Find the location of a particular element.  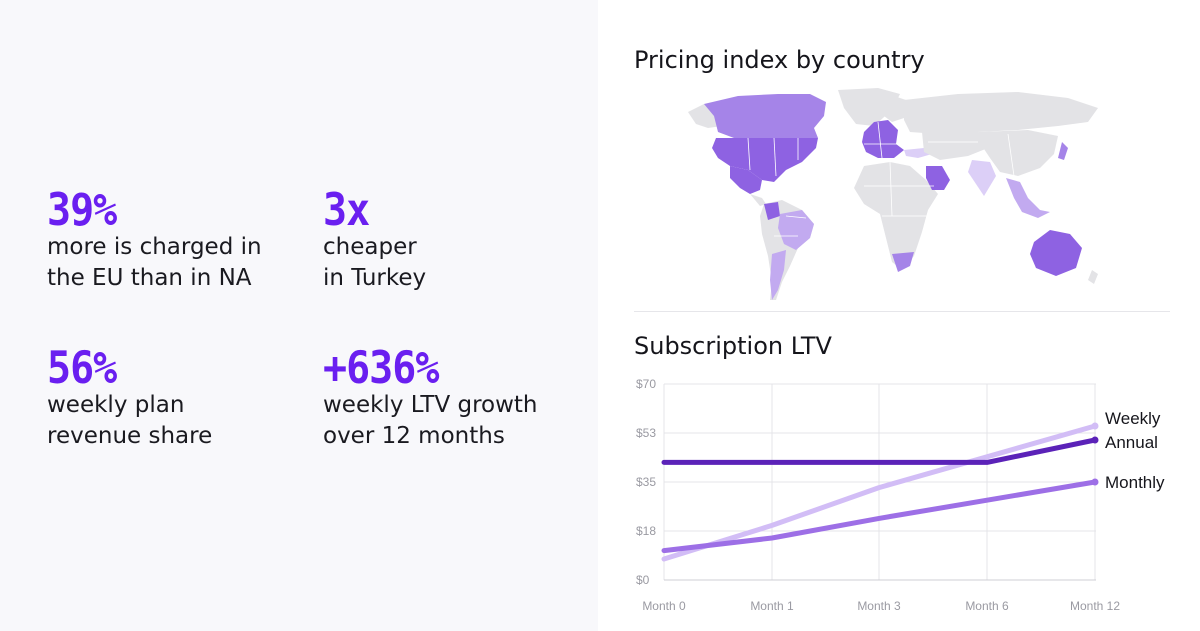

stat-caption-line: revenue share is located at coordinates (130, 436).